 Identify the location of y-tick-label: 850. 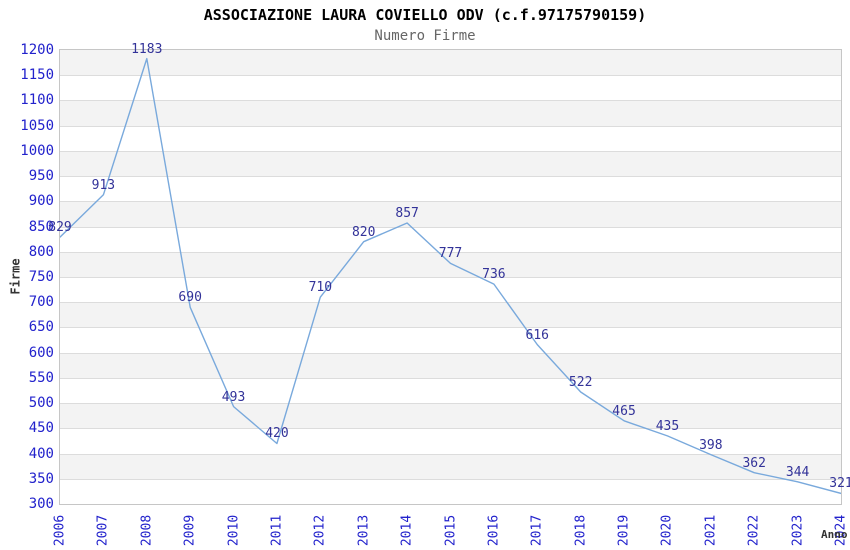
(41, 226).